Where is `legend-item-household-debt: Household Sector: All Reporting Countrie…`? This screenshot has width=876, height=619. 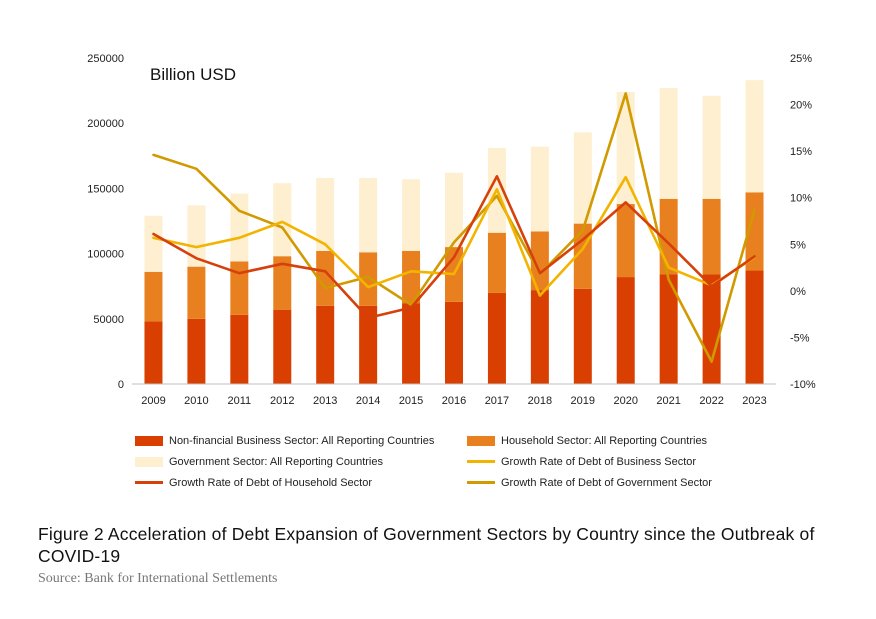
legend-item-household-debt: Household Sector: All Reporting Countrie… is located at coordinates (617, 441).